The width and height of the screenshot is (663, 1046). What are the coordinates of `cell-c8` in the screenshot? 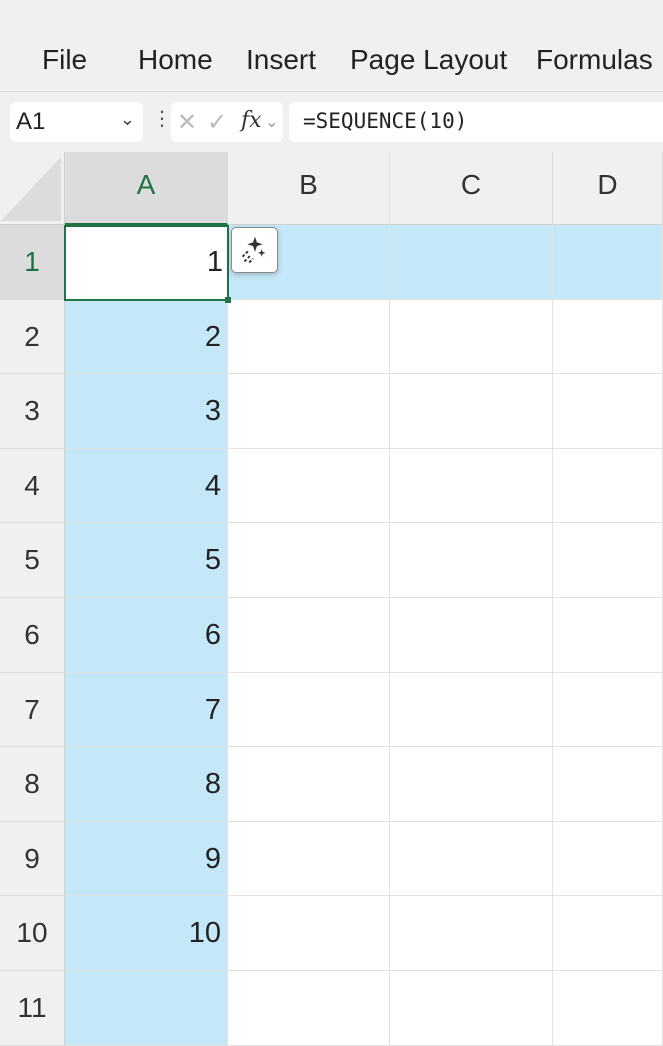 It's located at (471, 784).